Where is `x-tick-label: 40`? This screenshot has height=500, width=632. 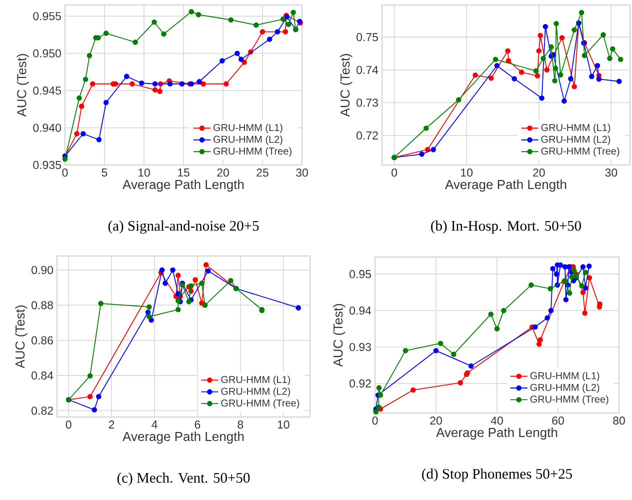
x-tick-label: 40 is located at coordinates (496, 420).